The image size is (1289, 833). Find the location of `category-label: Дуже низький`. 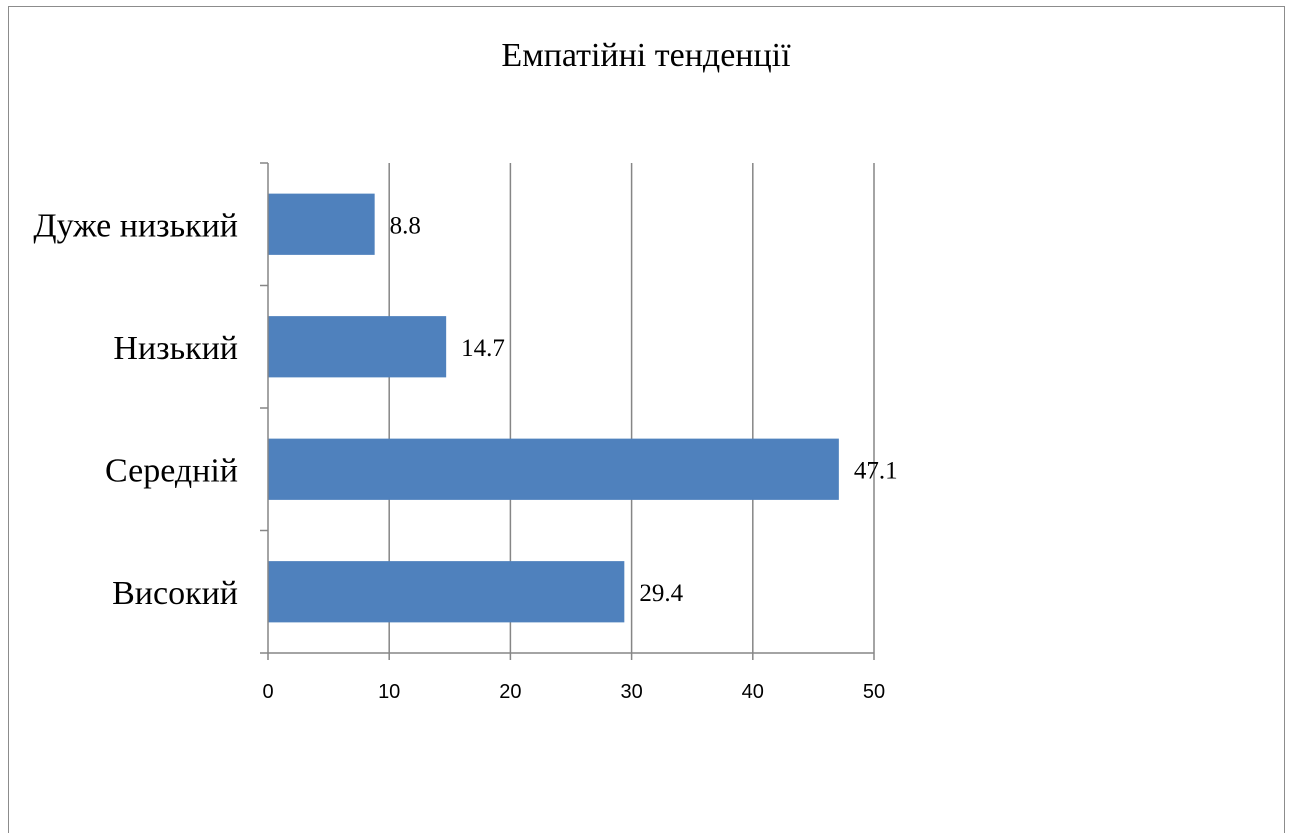

category-label: Дуже низький is located at coordinates (135, 225).